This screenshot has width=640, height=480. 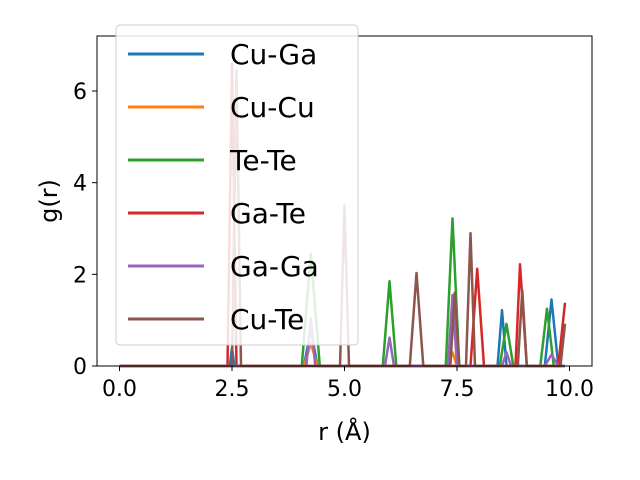 What do you see at coordinates (342, 330) in the screenshot?
I see `series-line-ga-ga` at bounding box center [342, 330].